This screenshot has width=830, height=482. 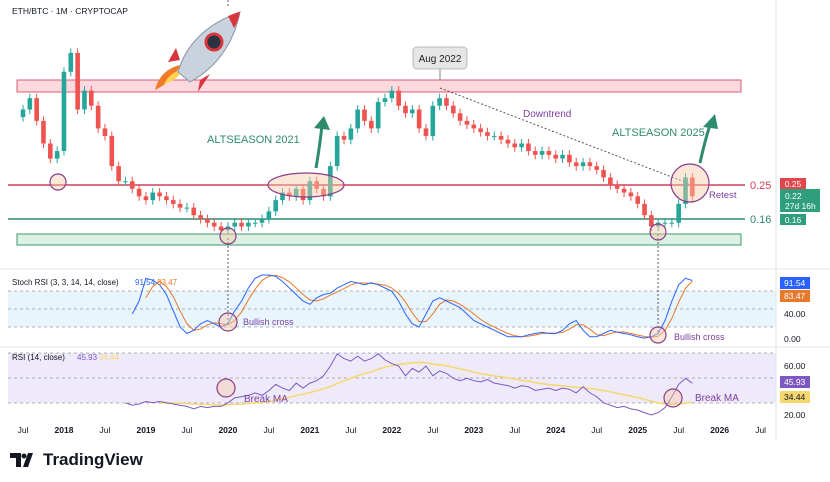 What do you see at coordinates (87, 357) in the screenshot?
I see `rsi-value: 45.93` at bounding box center [87, 357].